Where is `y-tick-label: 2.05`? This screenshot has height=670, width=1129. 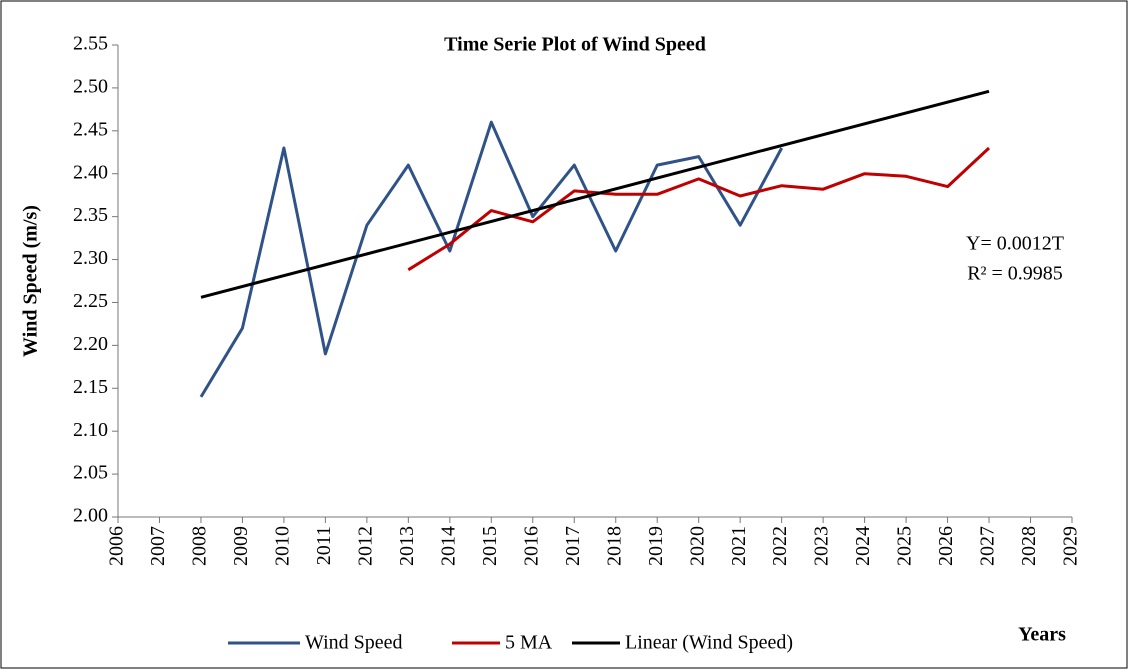 y-tick-label: 2.05 is located at coordinates (90, 473).